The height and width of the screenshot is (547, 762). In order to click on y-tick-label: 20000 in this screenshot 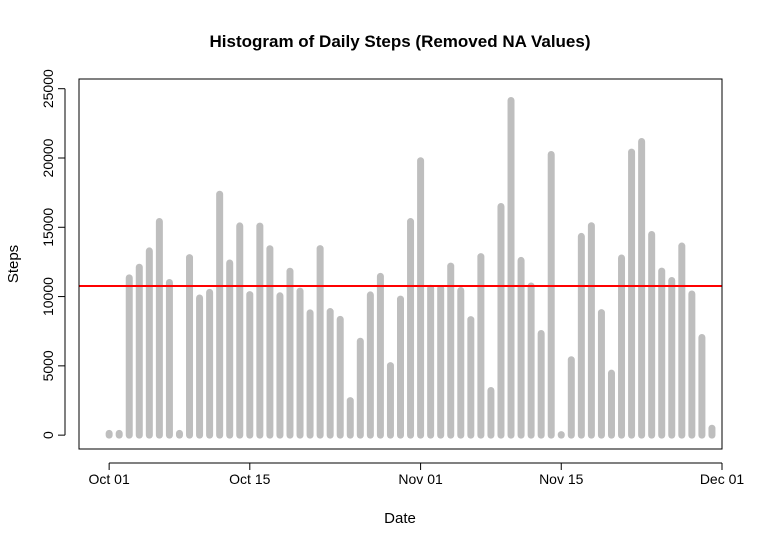, I will do `click(48, 157)`.